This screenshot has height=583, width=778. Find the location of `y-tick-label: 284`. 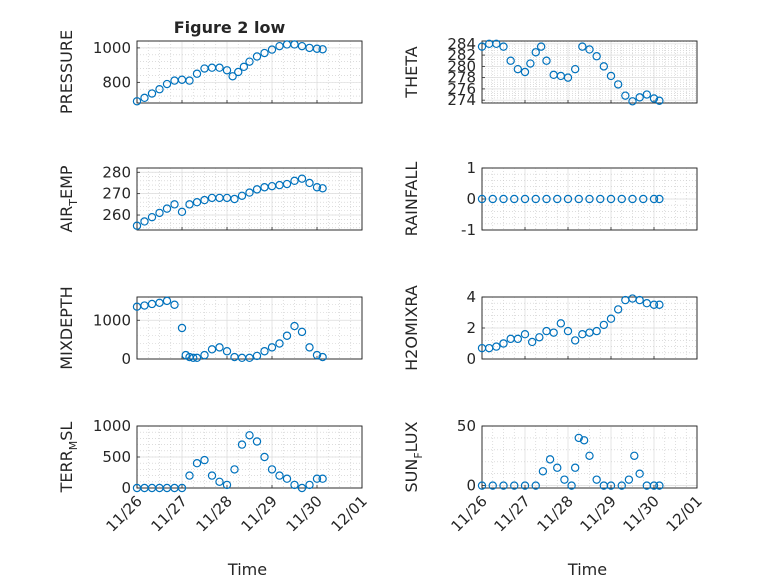

y-tick-label: 284 is located at coordinates (461, 44).